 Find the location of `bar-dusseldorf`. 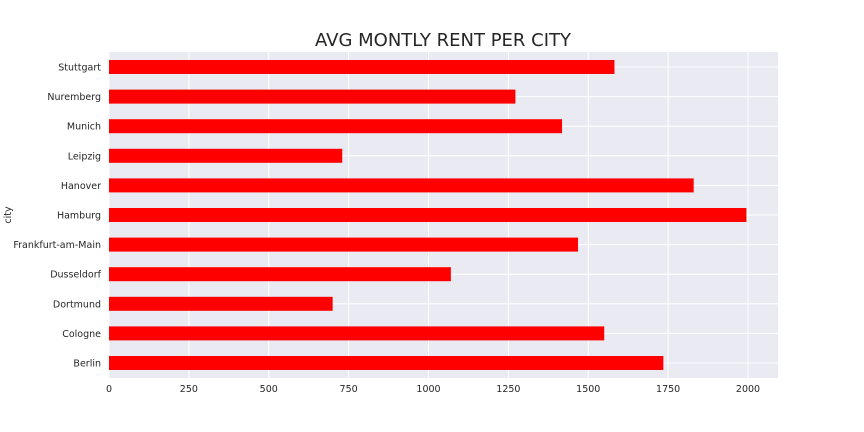

bar-dusseldorf is located at coordinates (280, 274).